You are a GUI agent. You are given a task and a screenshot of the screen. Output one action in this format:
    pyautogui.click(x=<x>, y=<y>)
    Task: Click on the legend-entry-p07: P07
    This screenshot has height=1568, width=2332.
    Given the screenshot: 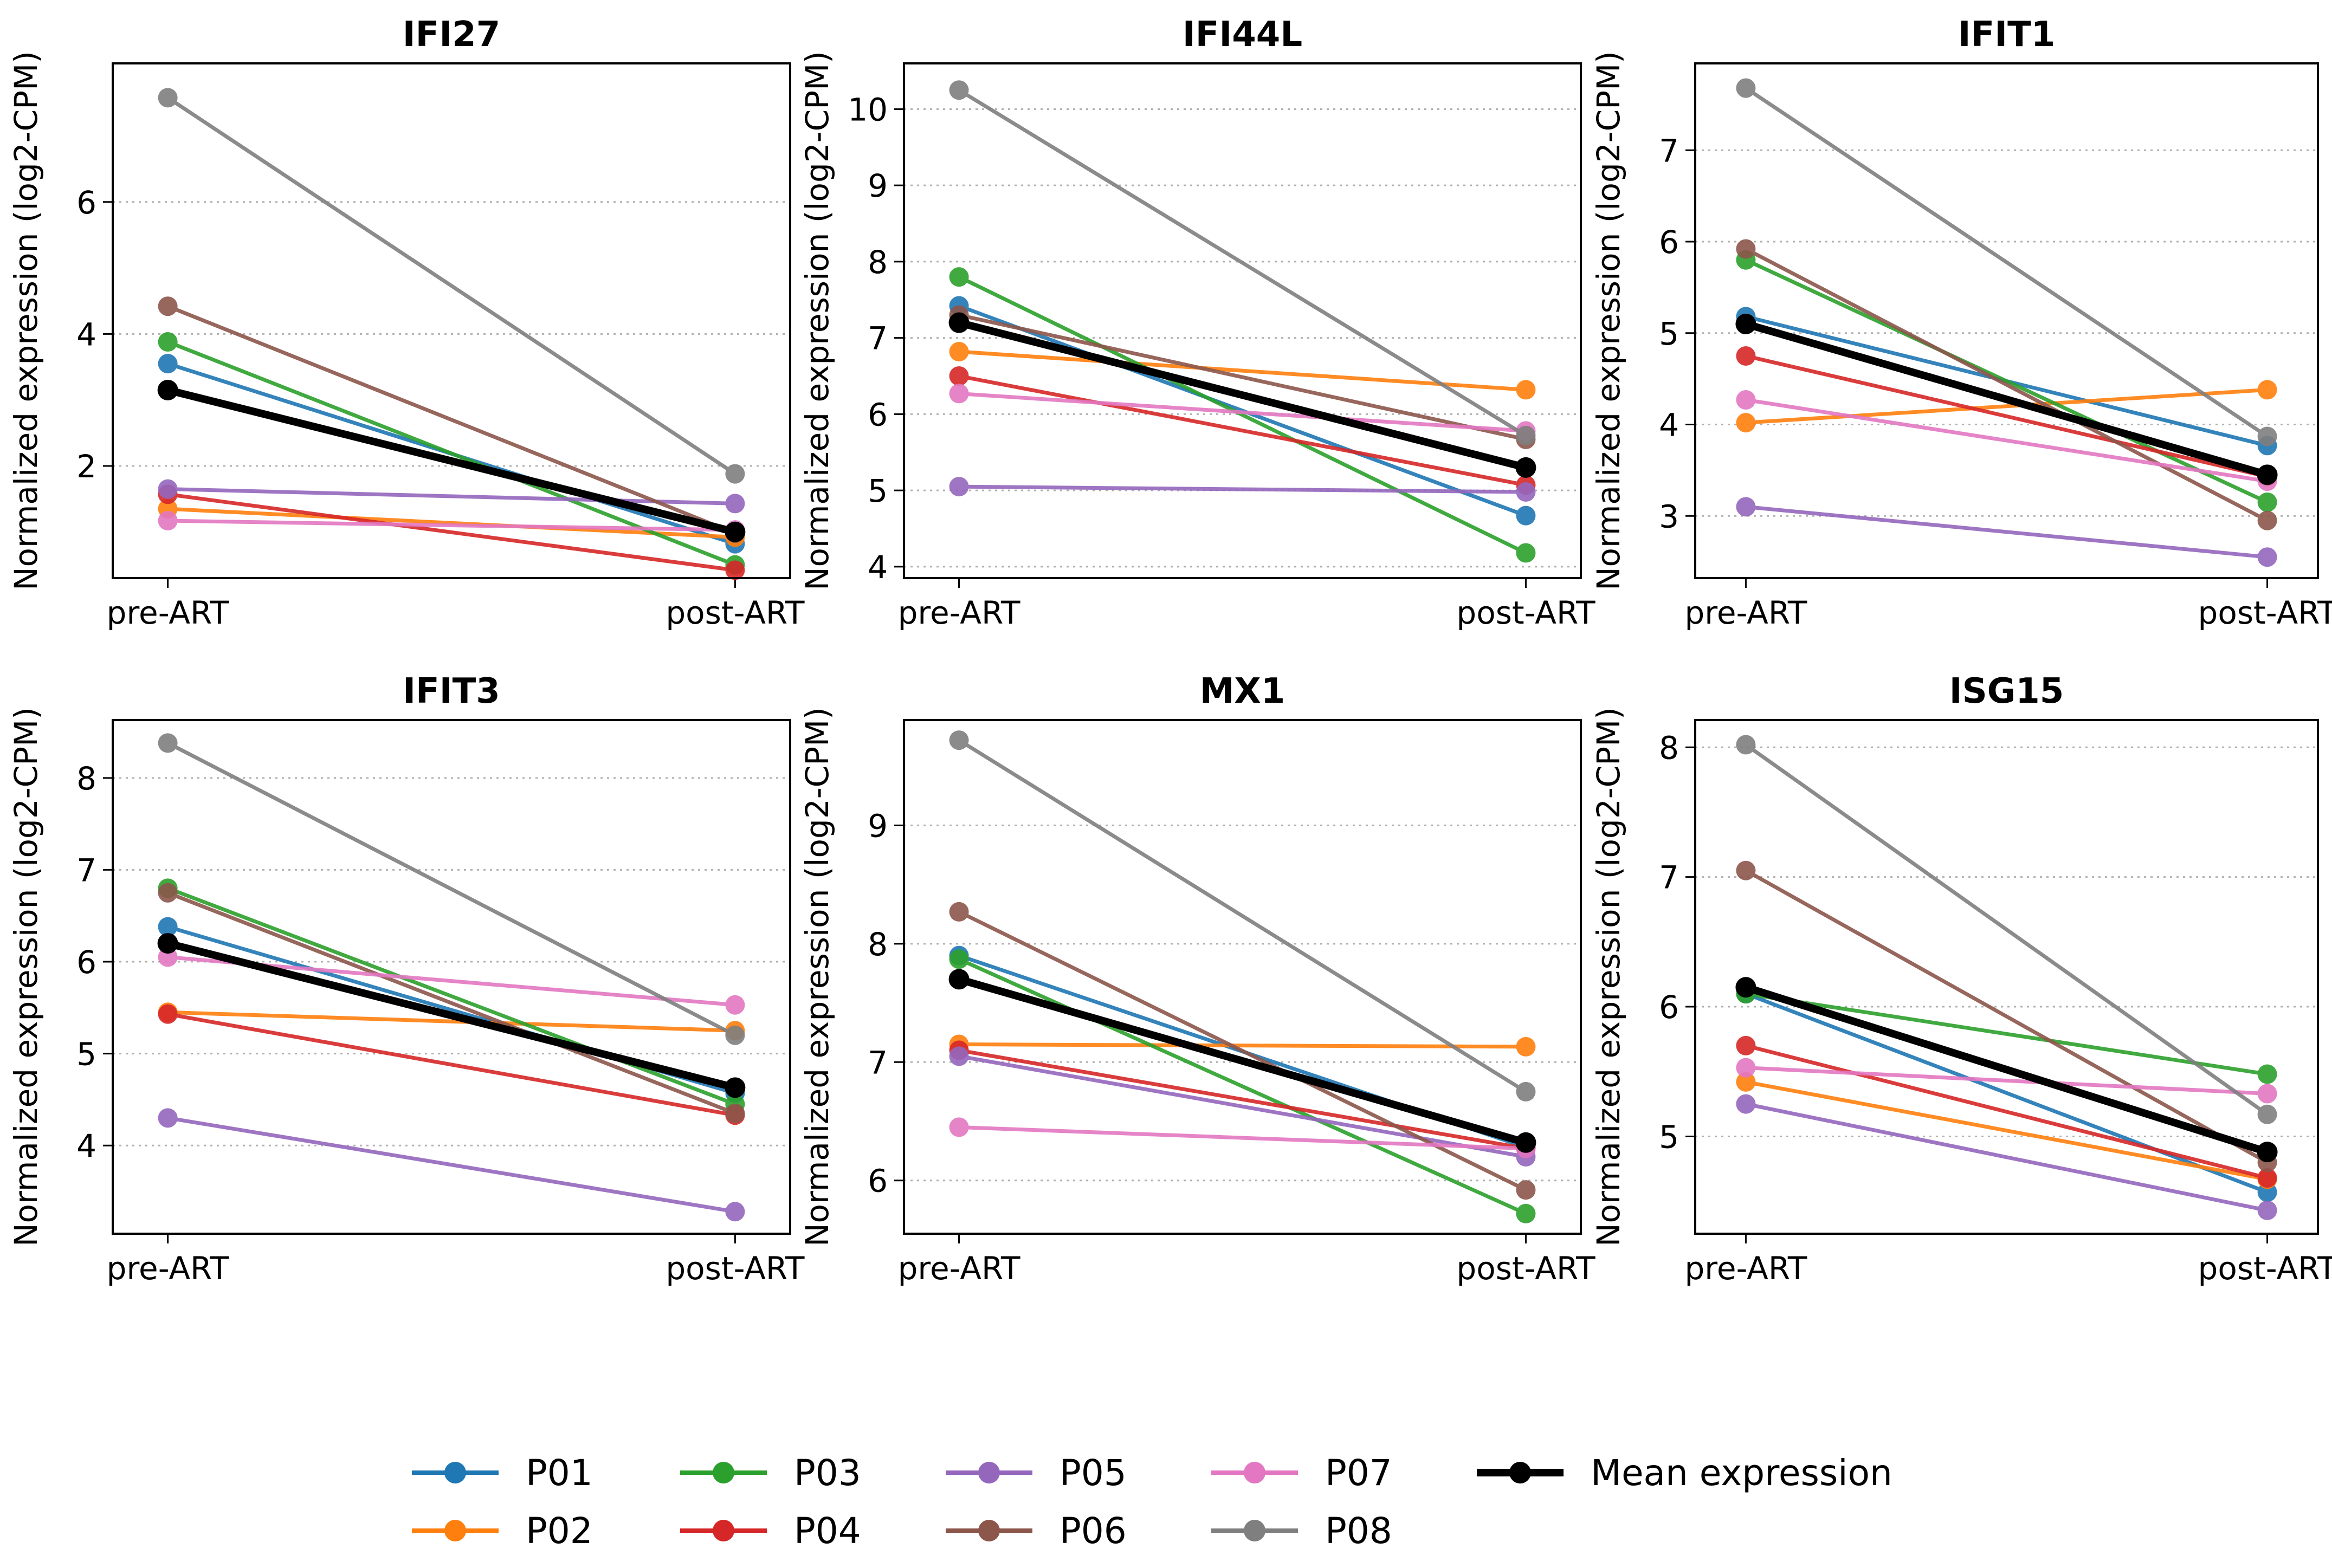 What is the action you would take?
    pyautogui.click(x=1302, y=1473)
    